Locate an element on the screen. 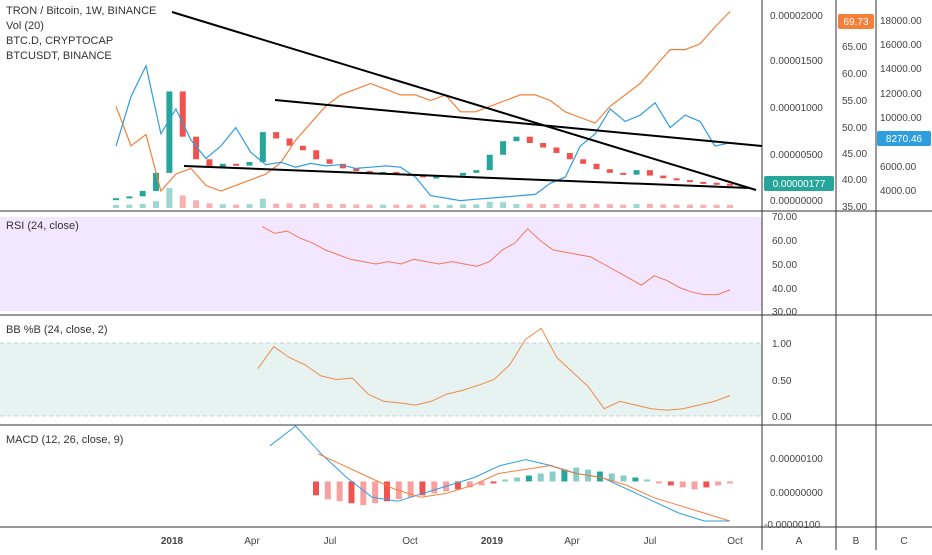  price-tick: 0.00002000 is located at coordinates (796, 16).